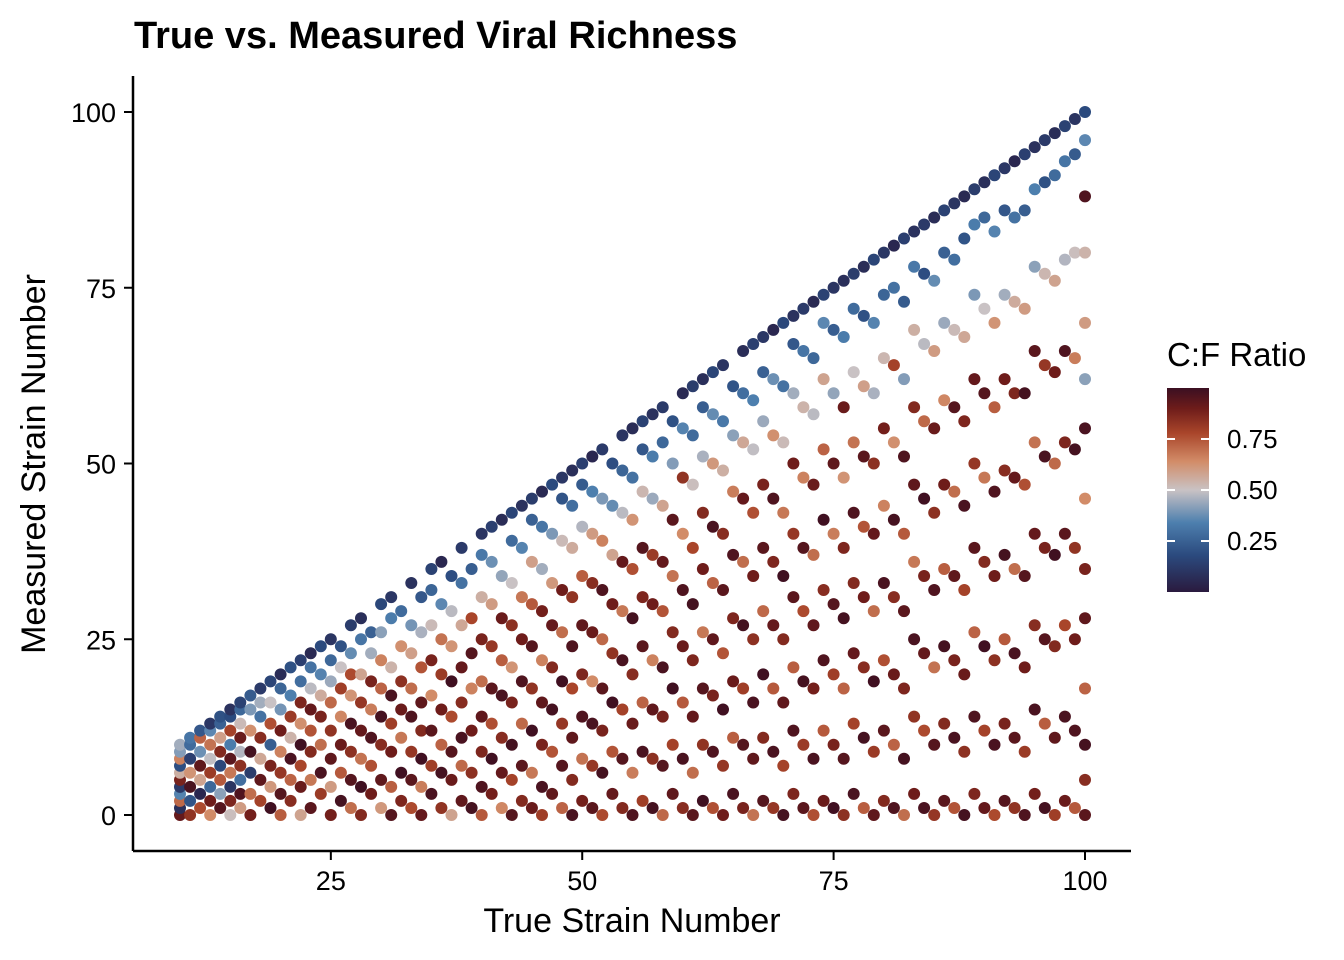  Describe the element at coordinates (34, 464) in the screenshot. I see `y-axis-title: Measured Strain Number` at that location.